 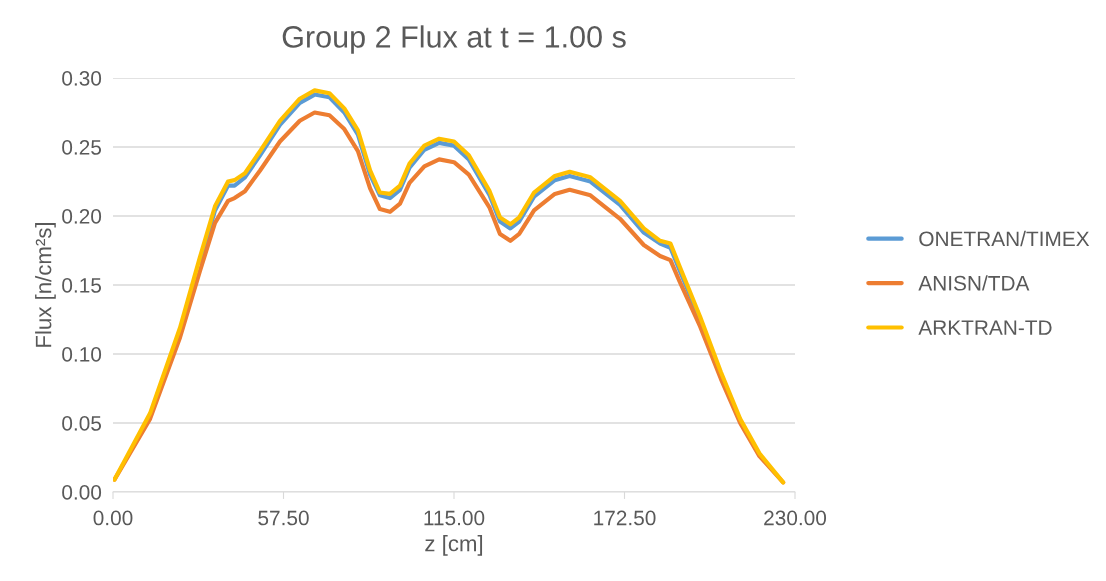 What do you see at coordinates (1004, 238) in the screenshot?
I see `legend-label: ONETRAN/TIMEX` at bounding box center [1004, 238].